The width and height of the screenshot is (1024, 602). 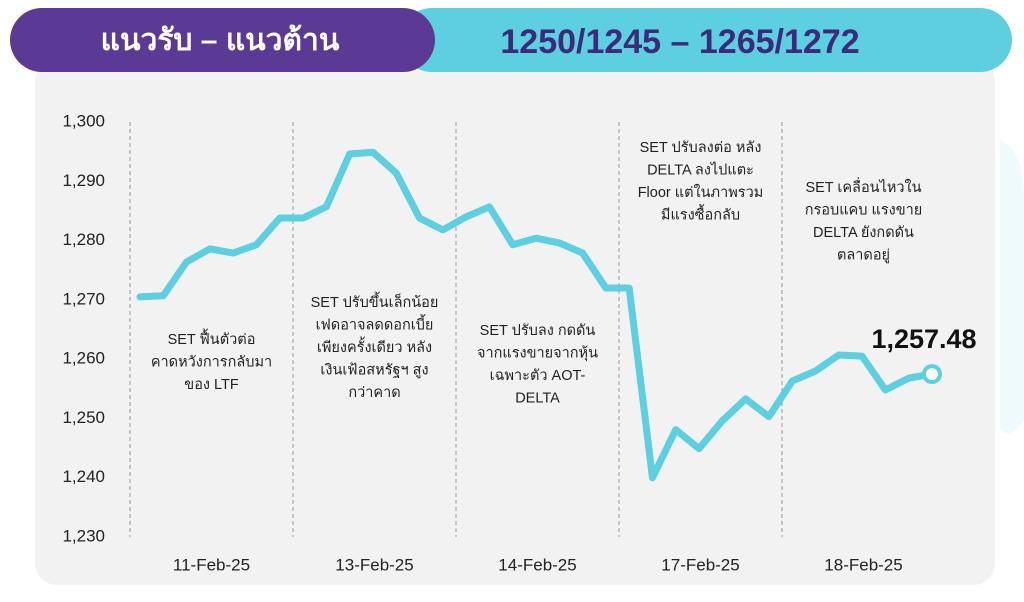 What do you see at coordinates (83, 358) in the screenshot?
I see `y-tick-label: 1,260` at bounding box center [83, 358].